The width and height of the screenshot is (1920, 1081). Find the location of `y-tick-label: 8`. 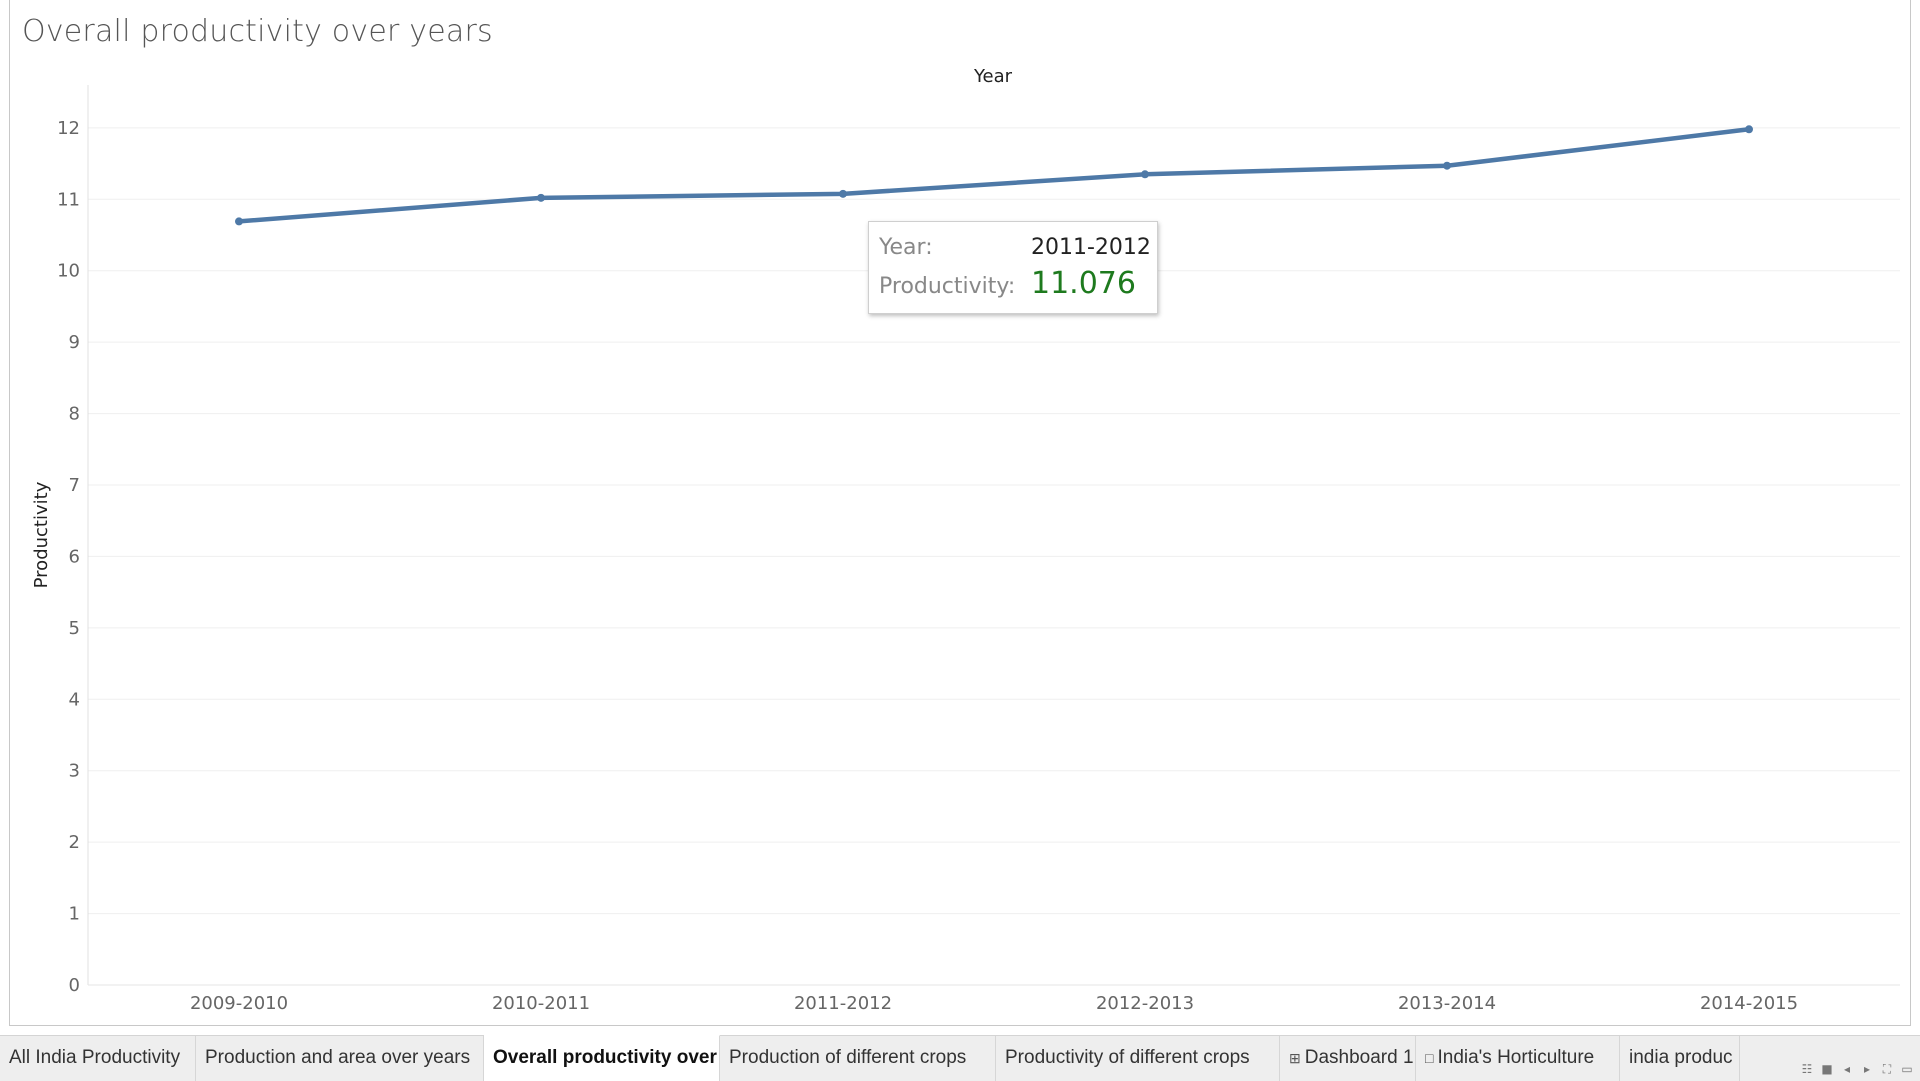

y-tick-label: 8 is located at coordinates (74, 414).